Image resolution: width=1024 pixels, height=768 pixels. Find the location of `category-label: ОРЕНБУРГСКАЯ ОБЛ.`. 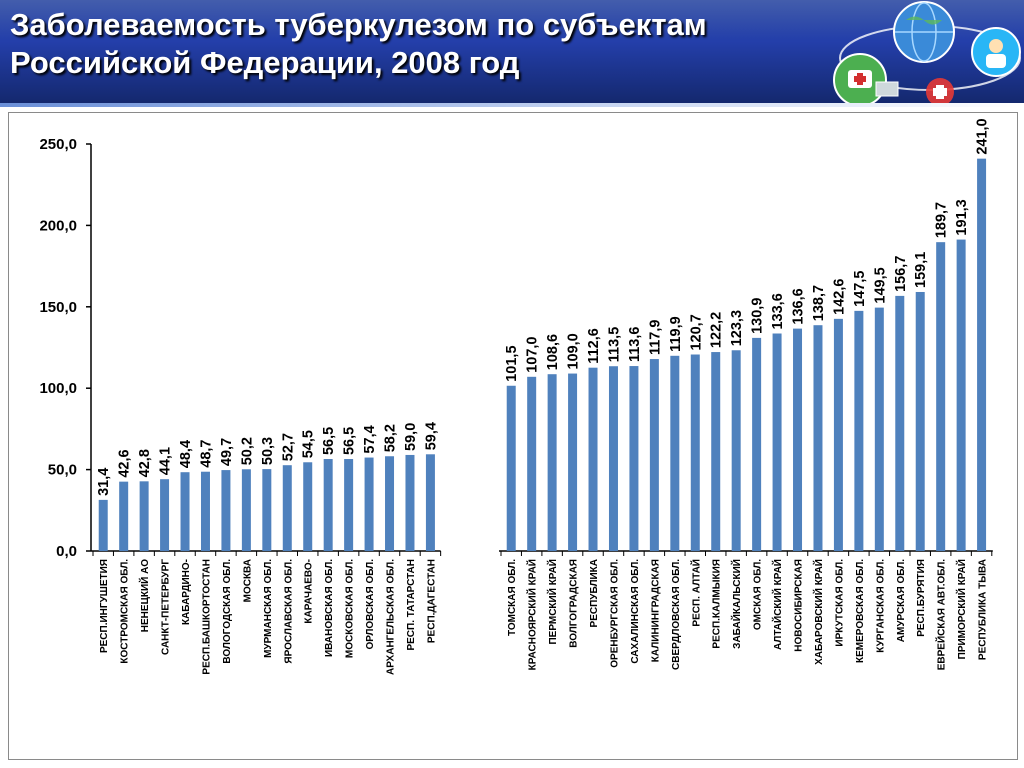

category-label: ОРЕНБУРГСКАЯ ОБЛ. is located at coordinates (614, 613).